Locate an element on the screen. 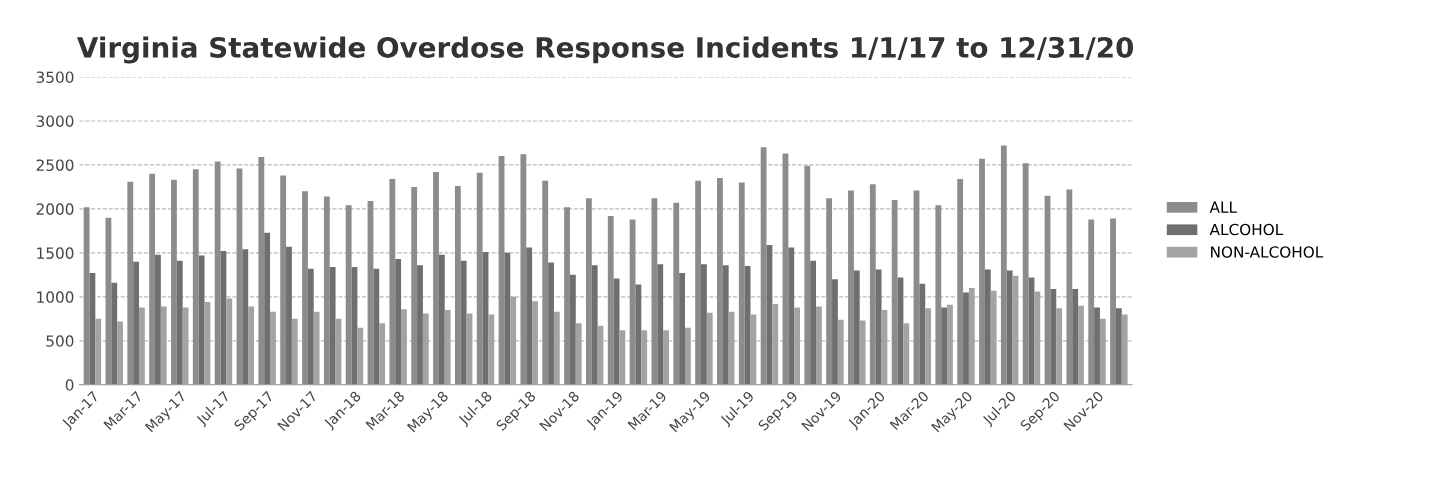  y-tick-label: 1500 is located at coordinates (55, 253).